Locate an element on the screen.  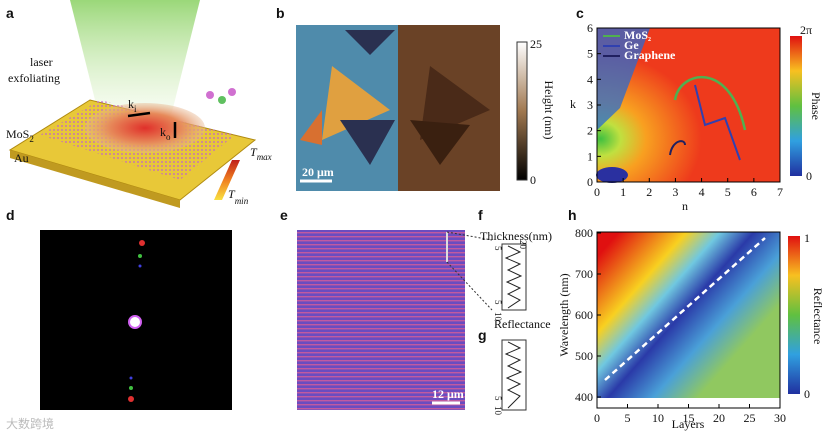
panel-label: b is located at coordinates (280, 13).